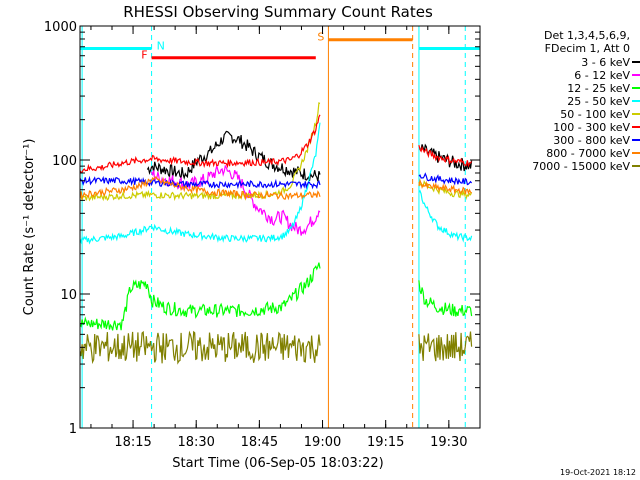 The width and height of the screenshot is (640, 480). What do you see at coordinates (602, 75) in the screenshot?
I see `legend-entry-1: 6 - 12 keV` at bounding box center [602, 75].